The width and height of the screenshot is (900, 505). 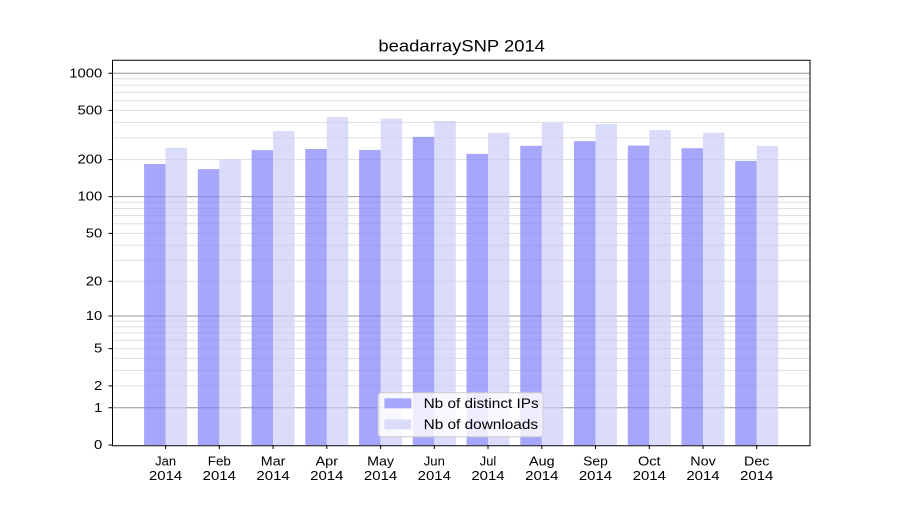 What do you see at coordinates (703, 461) in the screenshot?
I see `svg-text: Nov` at bounding box center [703, 461].